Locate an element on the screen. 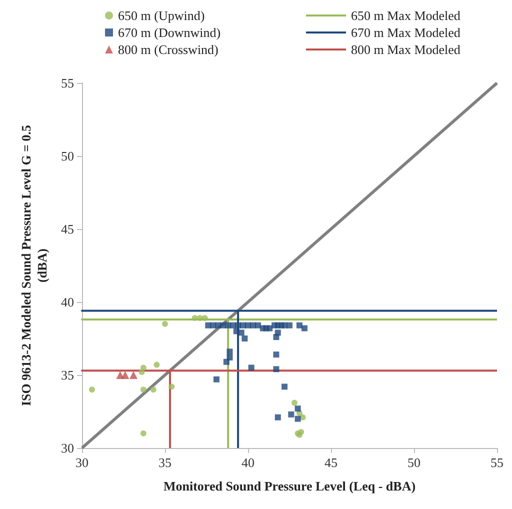 The height and width of the screenshot is (509, 512). y-tick-label: 30 is located at coordinates (67, 448).